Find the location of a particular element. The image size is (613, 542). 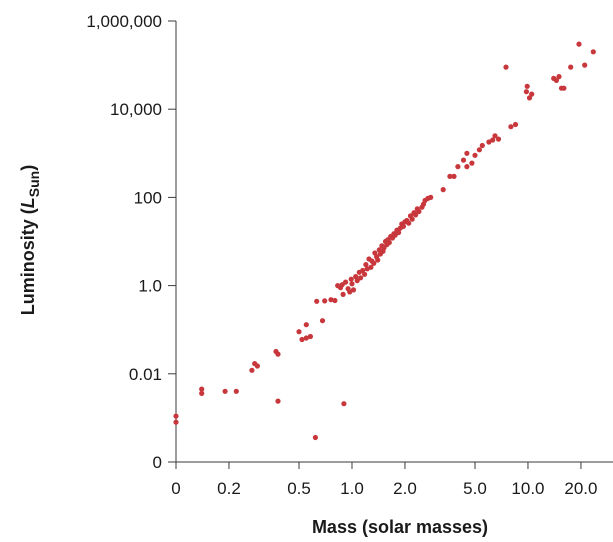

x-tick-label: 10.0 is located at coordinates (527, 488).